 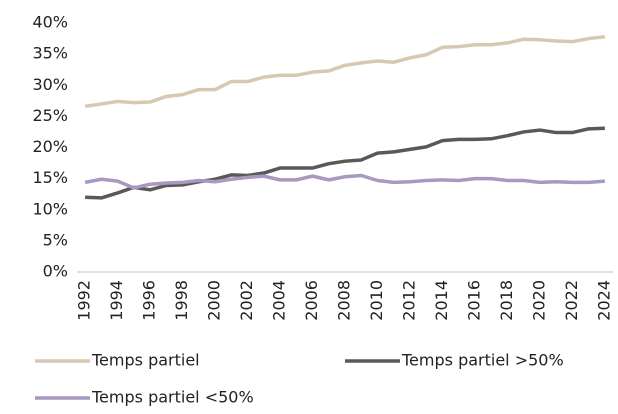 I want to click on x-tick-label: 2024, so click(x=603, y=300).